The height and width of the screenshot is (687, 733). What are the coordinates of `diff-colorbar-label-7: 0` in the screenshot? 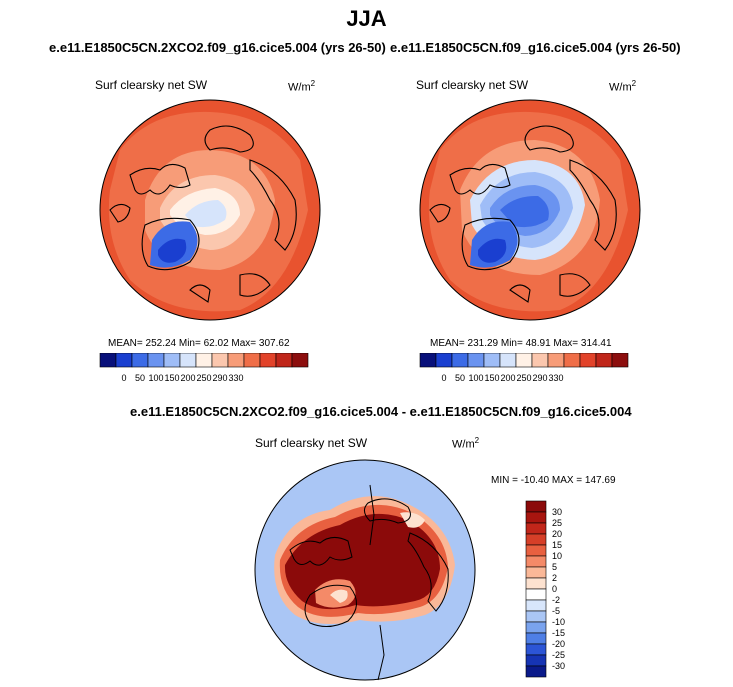 It's located at (554, 589).